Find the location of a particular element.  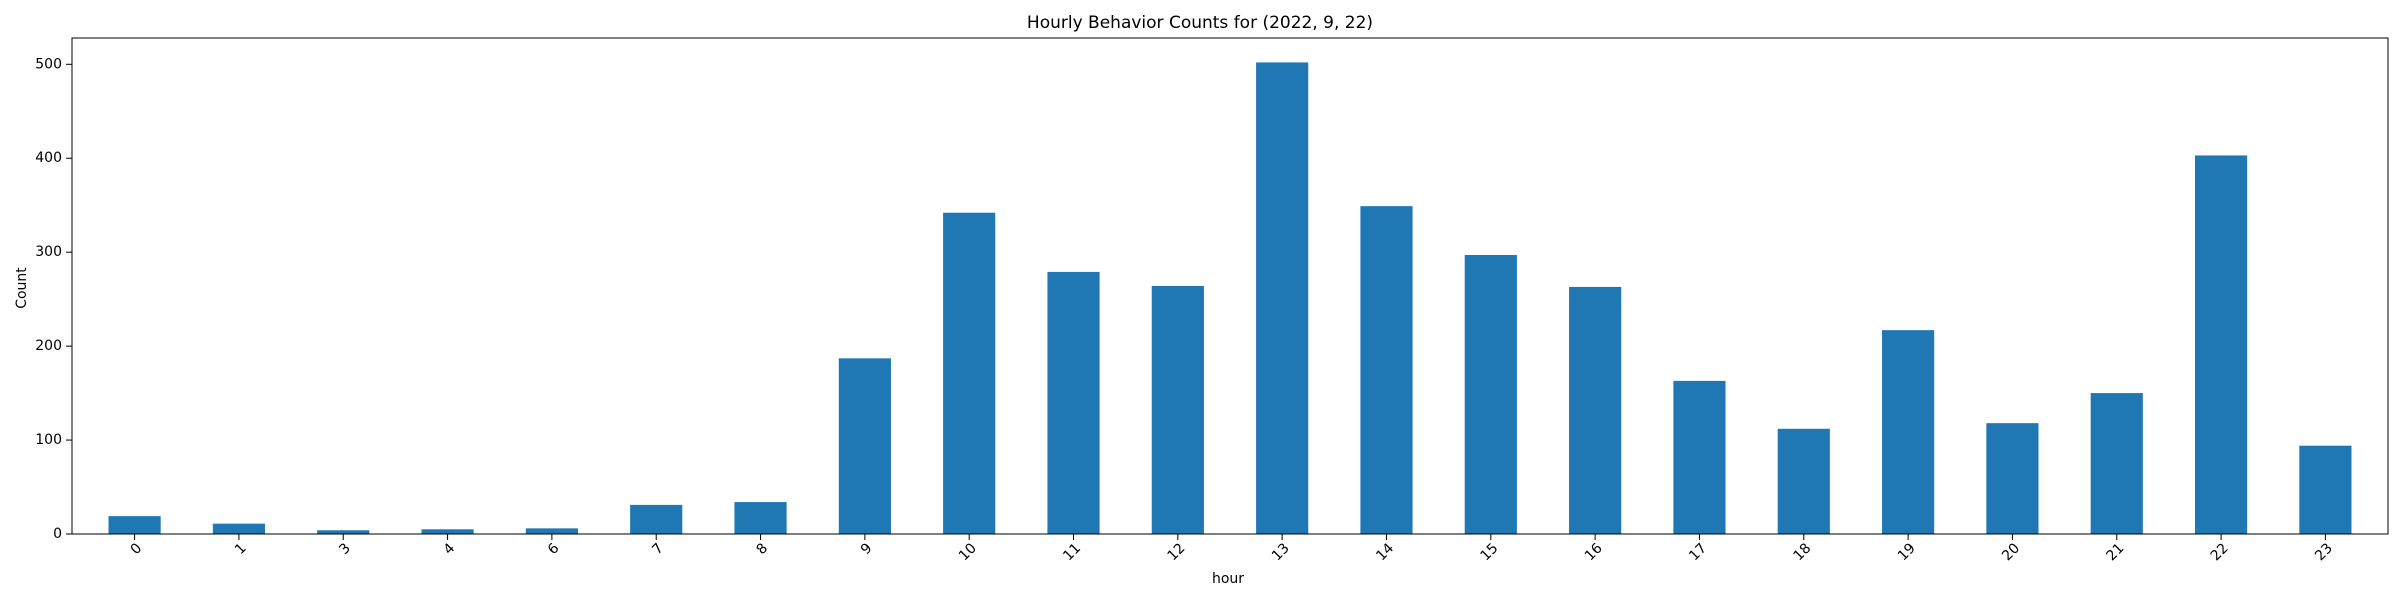

y-tick-label: 200 is located at coordinates (48, 346).